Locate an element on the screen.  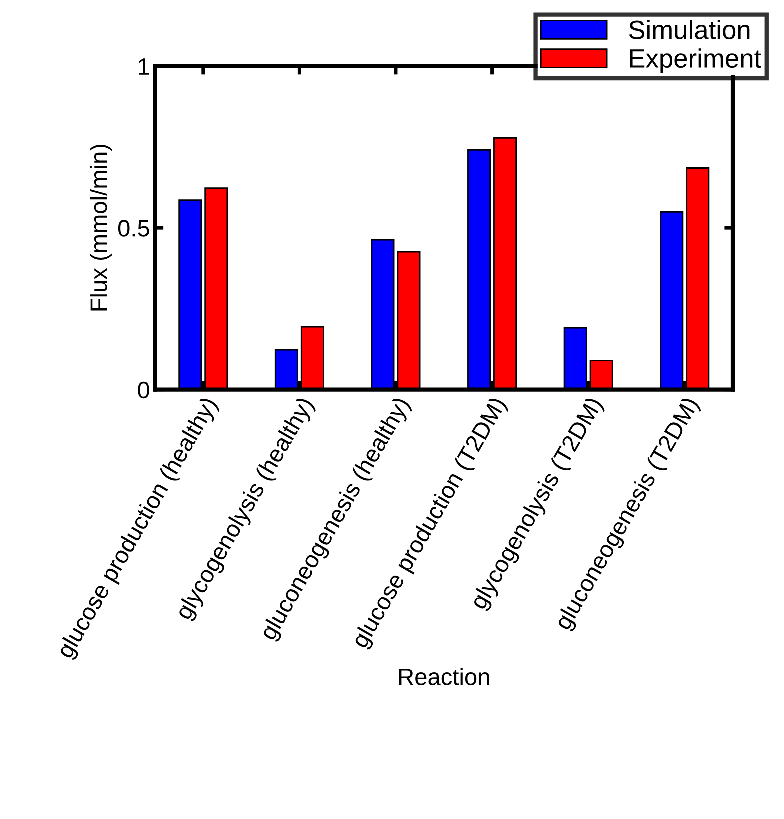
legend-label: Simulation is located at coordinates (689, 30).